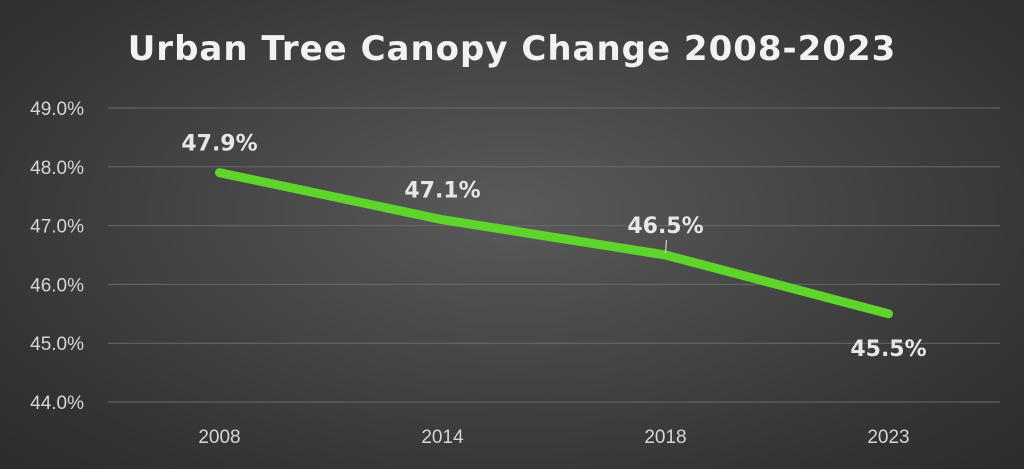  What do you see at coordinates (219, 144) in the screenshot?
I see `data-label: 47.9%` at bounding box center [219, 144].